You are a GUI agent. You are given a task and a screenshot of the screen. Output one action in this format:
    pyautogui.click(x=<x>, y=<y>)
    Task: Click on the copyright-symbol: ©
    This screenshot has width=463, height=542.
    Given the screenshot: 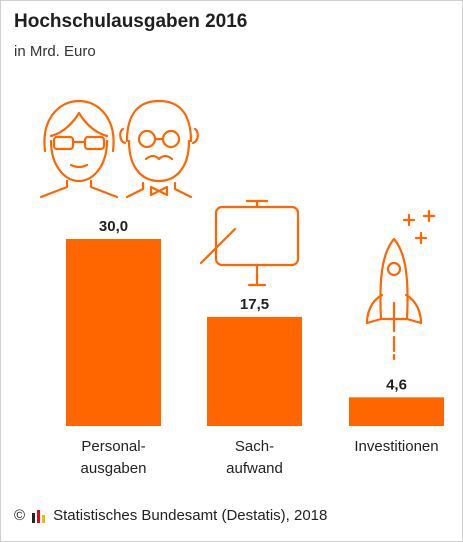 What is the action you would take?
    pyautogui.click(x=20, y=515)
    